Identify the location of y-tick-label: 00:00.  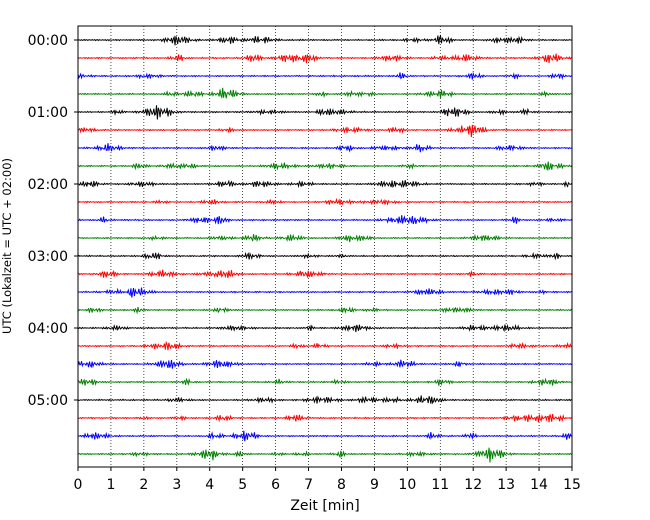
(48, 41).